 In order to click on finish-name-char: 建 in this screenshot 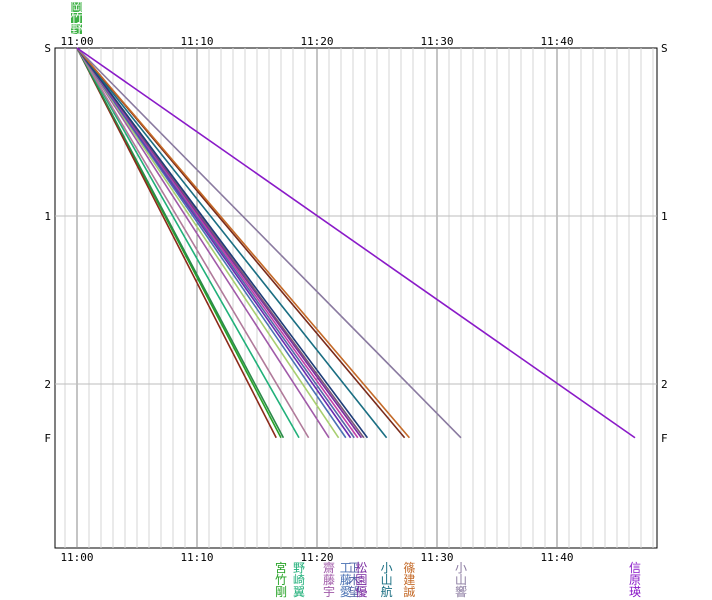, I will do `click(409, 580)`.